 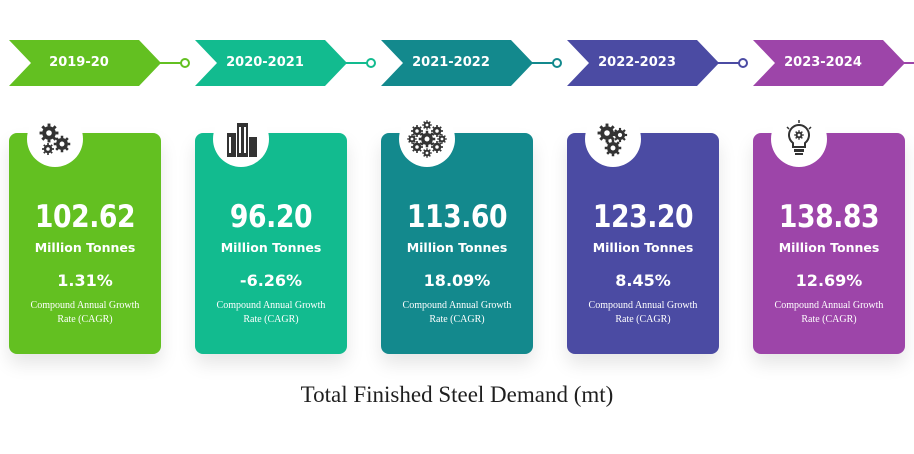 What do you see at coordinates (637, 62) in the screenshot?
I see `year-label: 2022-2023` at bounding box center [637, 62].